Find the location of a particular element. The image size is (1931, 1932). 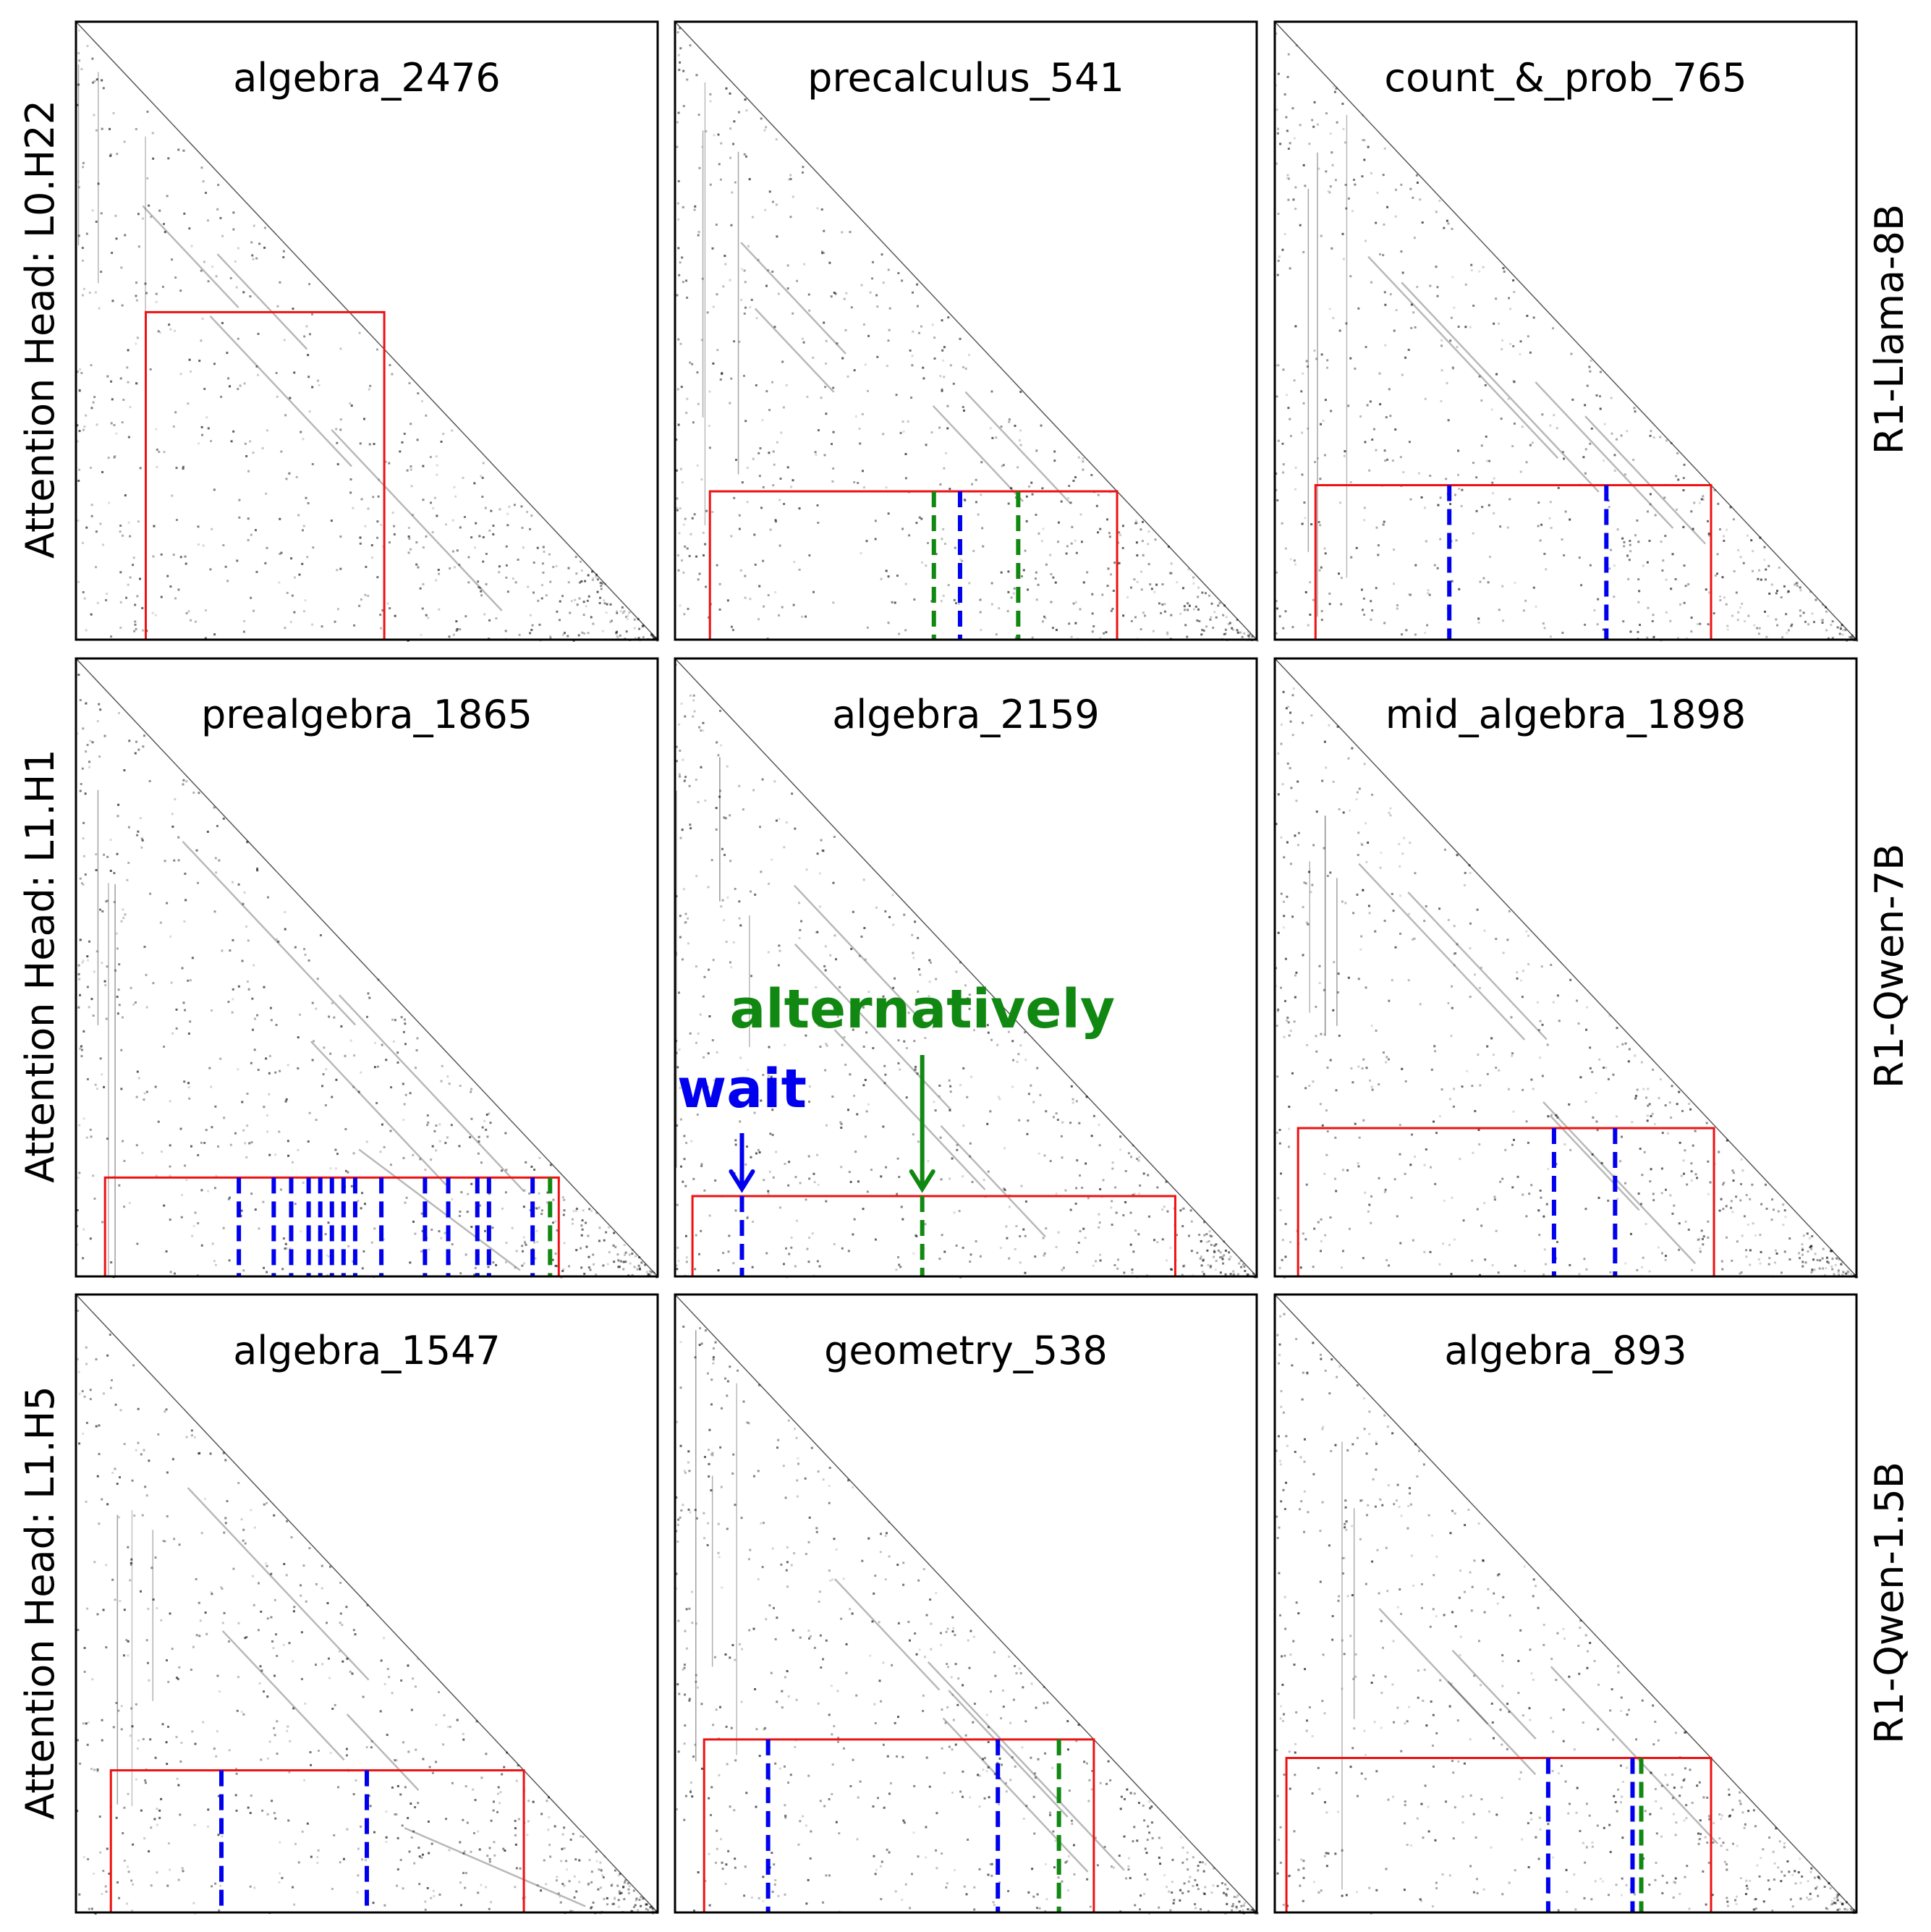

panel-title: count_&_prob_765 is located at coordinates (1565, 78).